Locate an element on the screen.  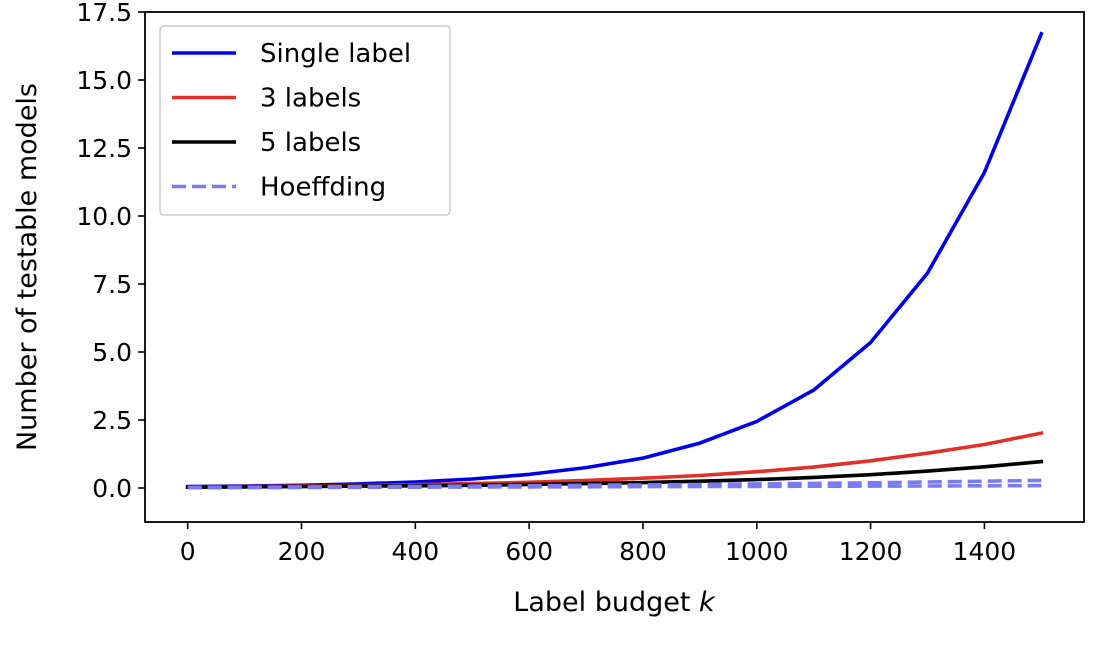
y-tick-label: 5.0 is located at coordinates (112, 352).